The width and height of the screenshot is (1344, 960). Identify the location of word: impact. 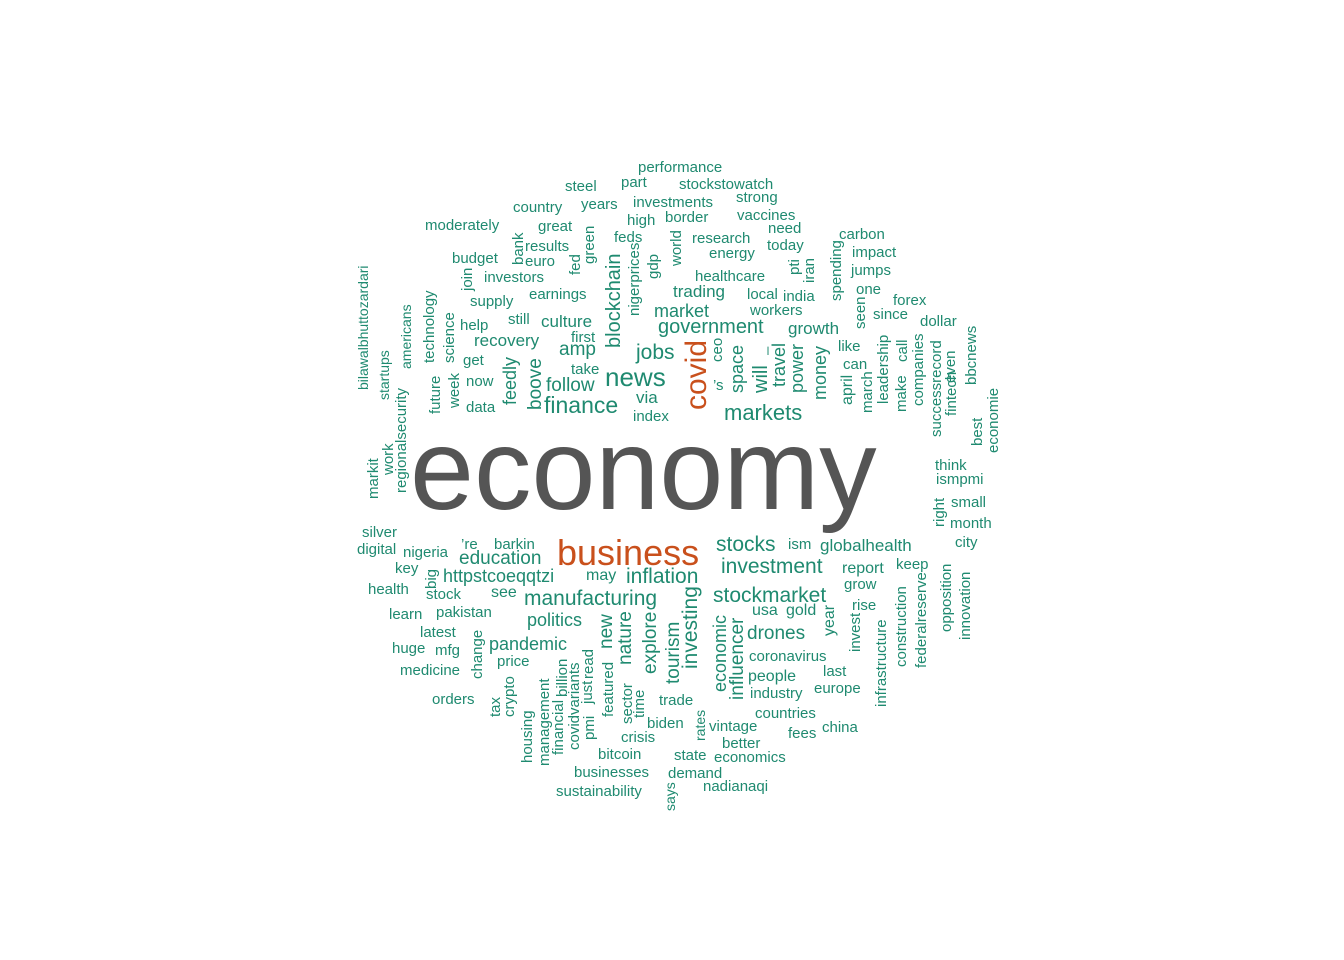
(874, 252).